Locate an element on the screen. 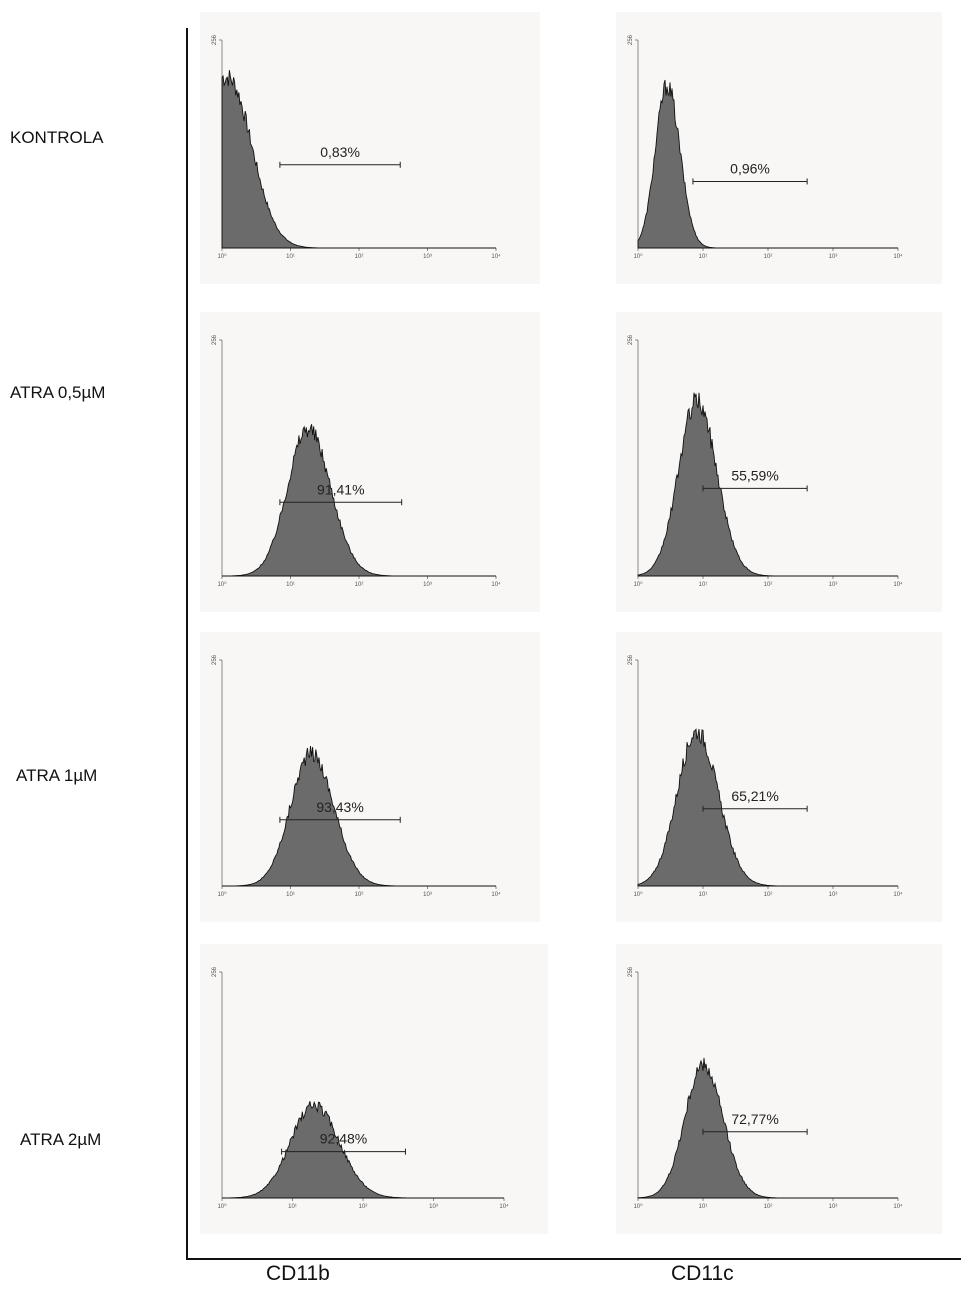 This screenshot has width=961, height=1296. histogram-panel: 256 10⁰ 10¹ 10² 10³ 10⁴ 93,43% is located at coordinates (370, 777).